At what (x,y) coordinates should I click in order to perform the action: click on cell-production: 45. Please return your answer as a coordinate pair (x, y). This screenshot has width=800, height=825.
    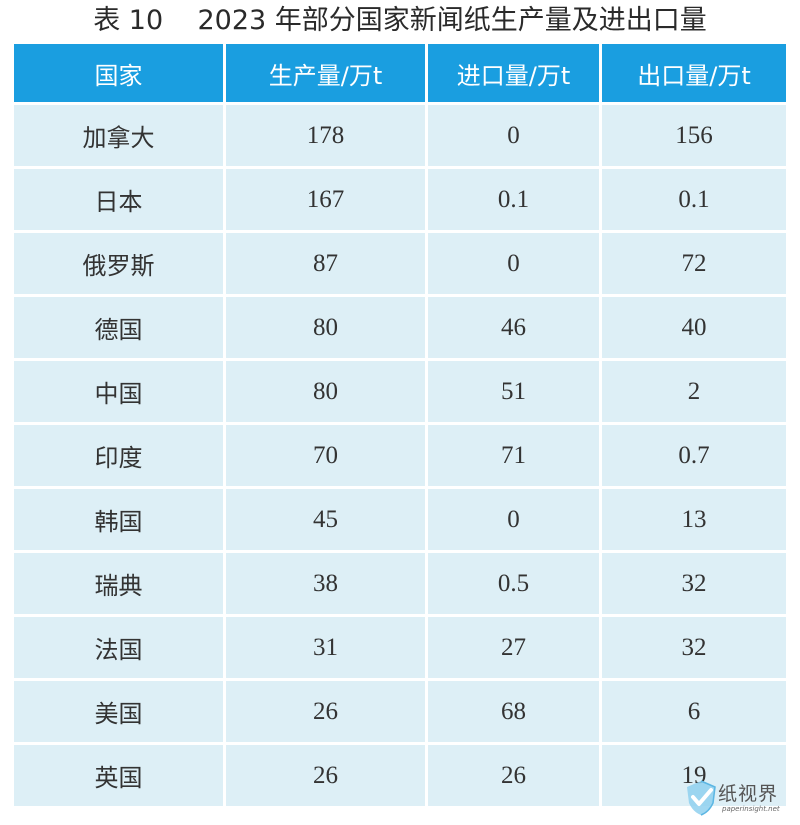
    Looking at the image, I should click on (327, 521).